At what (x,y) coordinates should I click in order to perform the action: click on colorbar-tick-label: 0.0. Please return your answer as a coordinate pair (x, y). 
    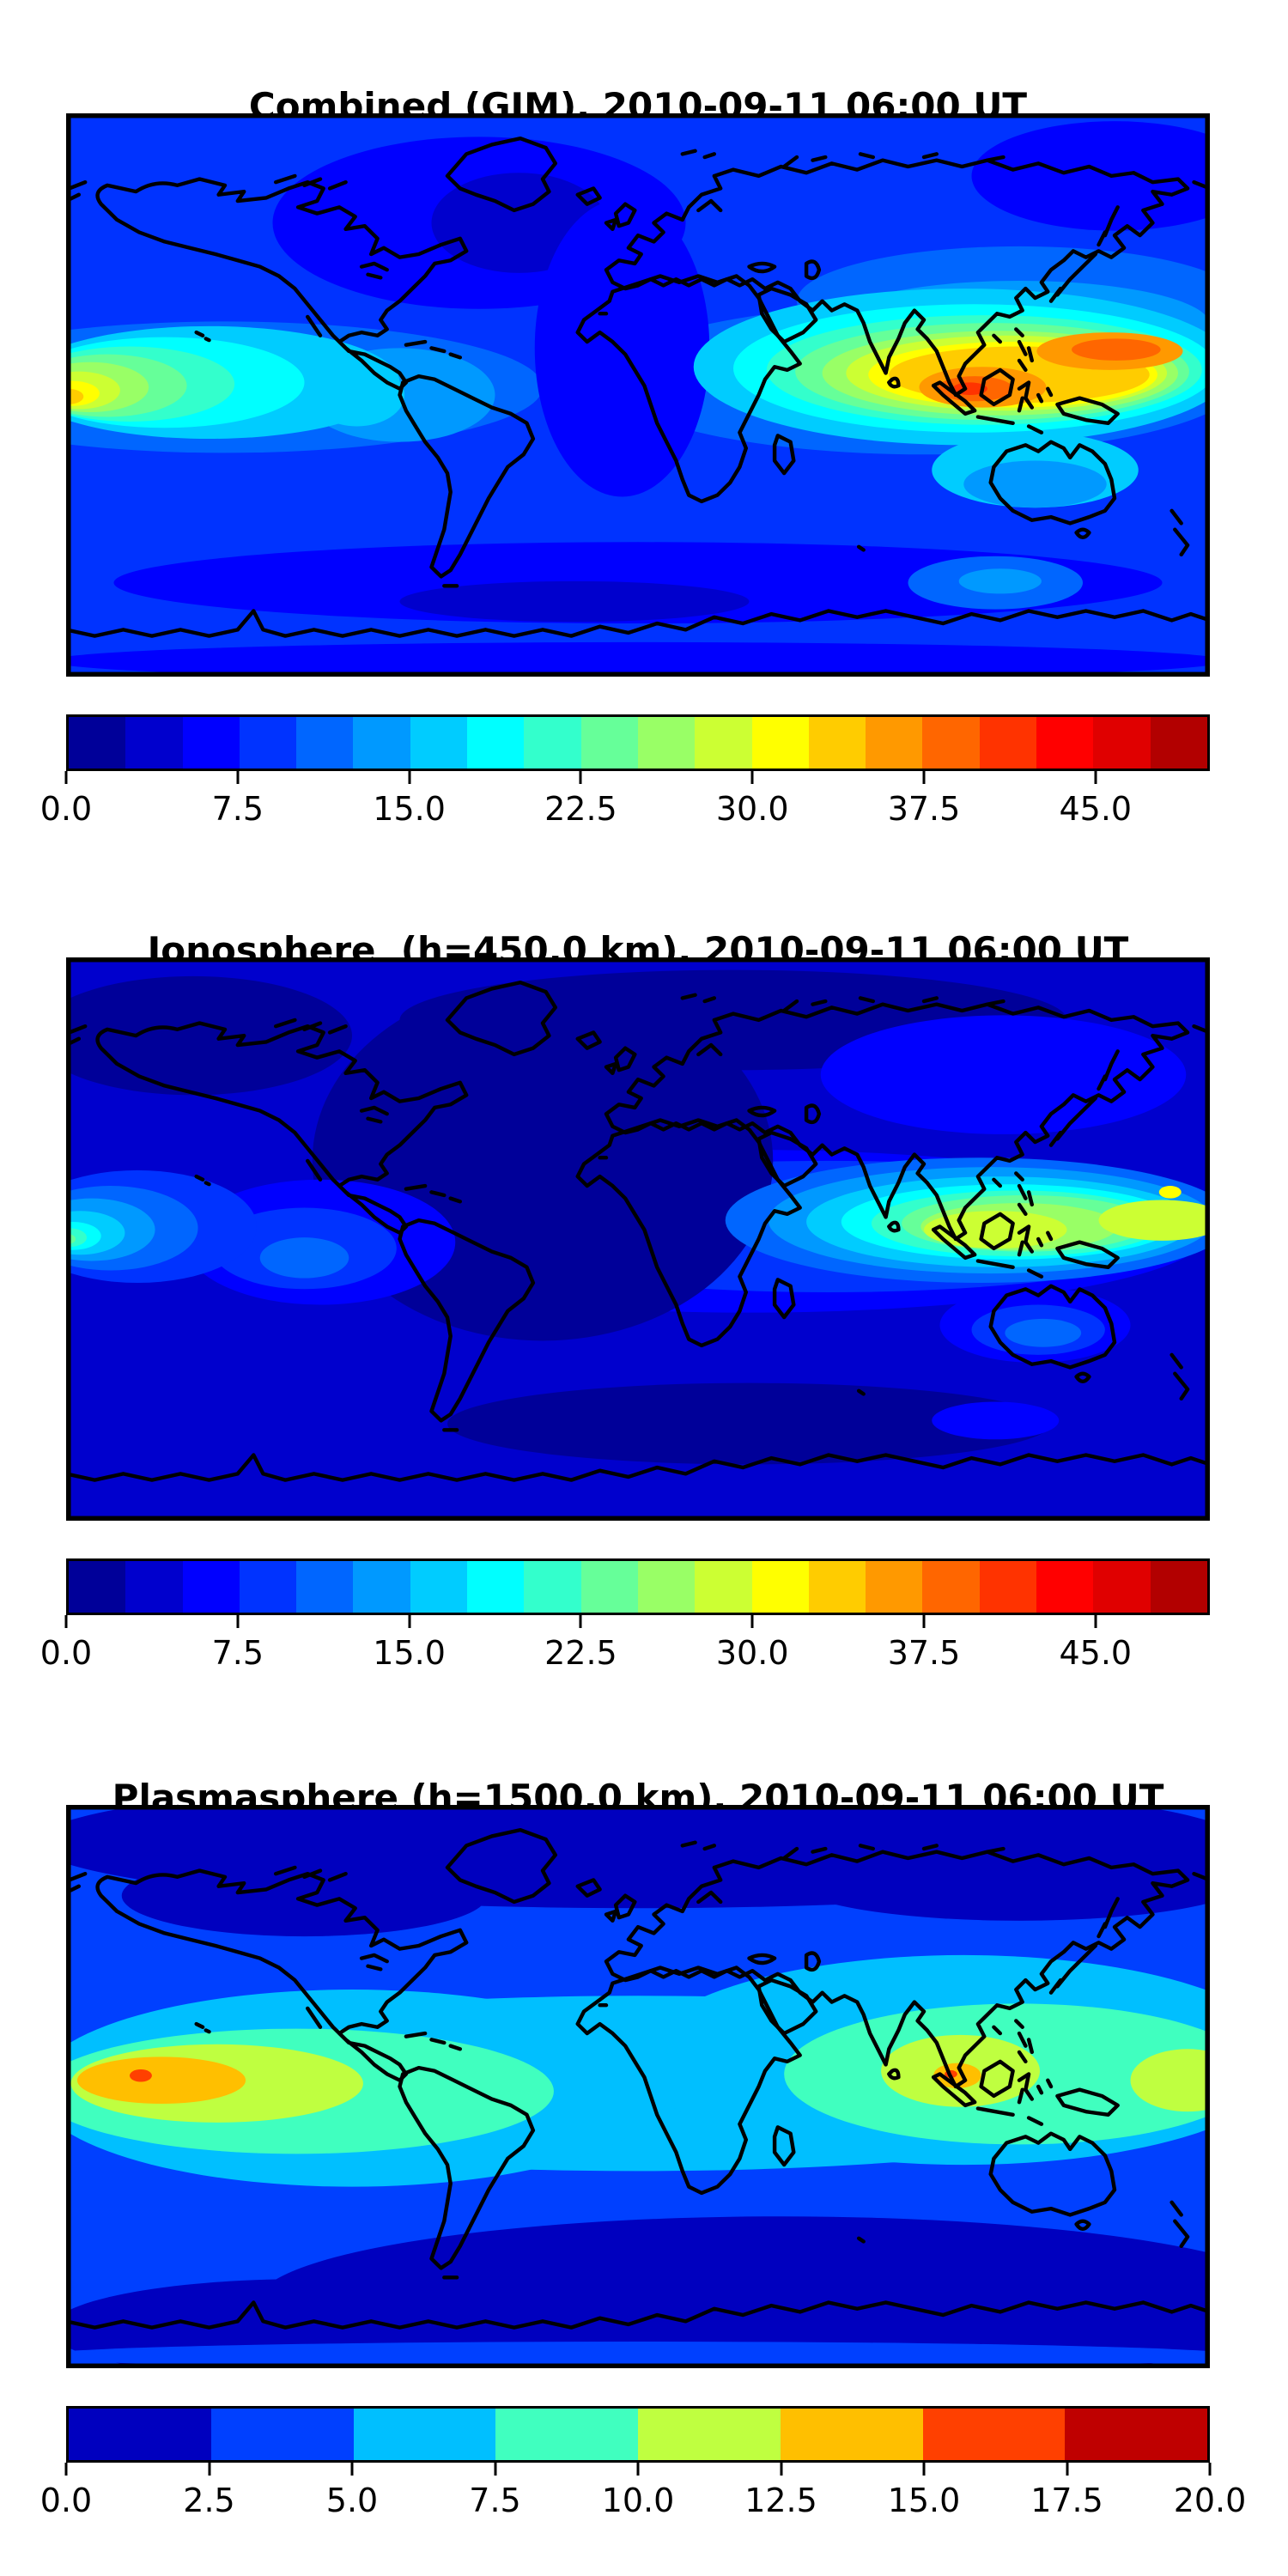
    Looking at the image, I should click on (66, 809).